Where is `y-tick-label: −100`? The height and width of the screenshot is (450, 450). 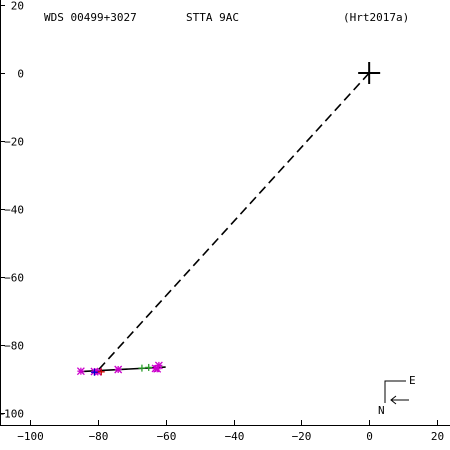
y-tick-label: −100 is located at coordinates (12, 414).